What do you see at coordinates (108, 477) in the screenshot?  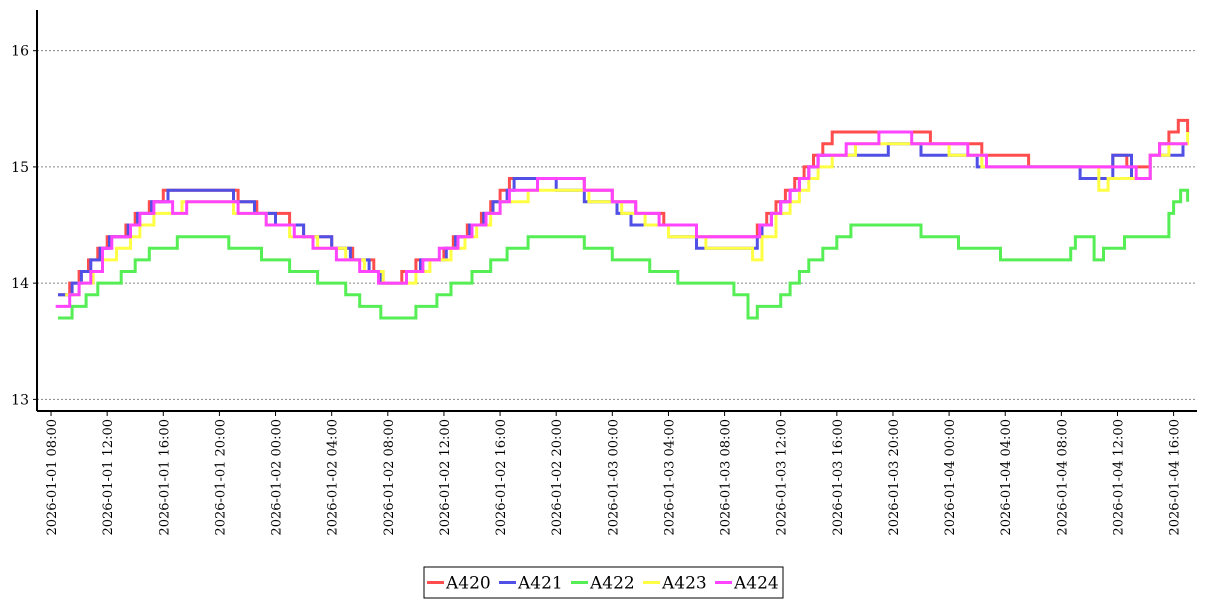 I see `x-tick-label: 2026-01-01 12:00` at bounding box center [108, 477].